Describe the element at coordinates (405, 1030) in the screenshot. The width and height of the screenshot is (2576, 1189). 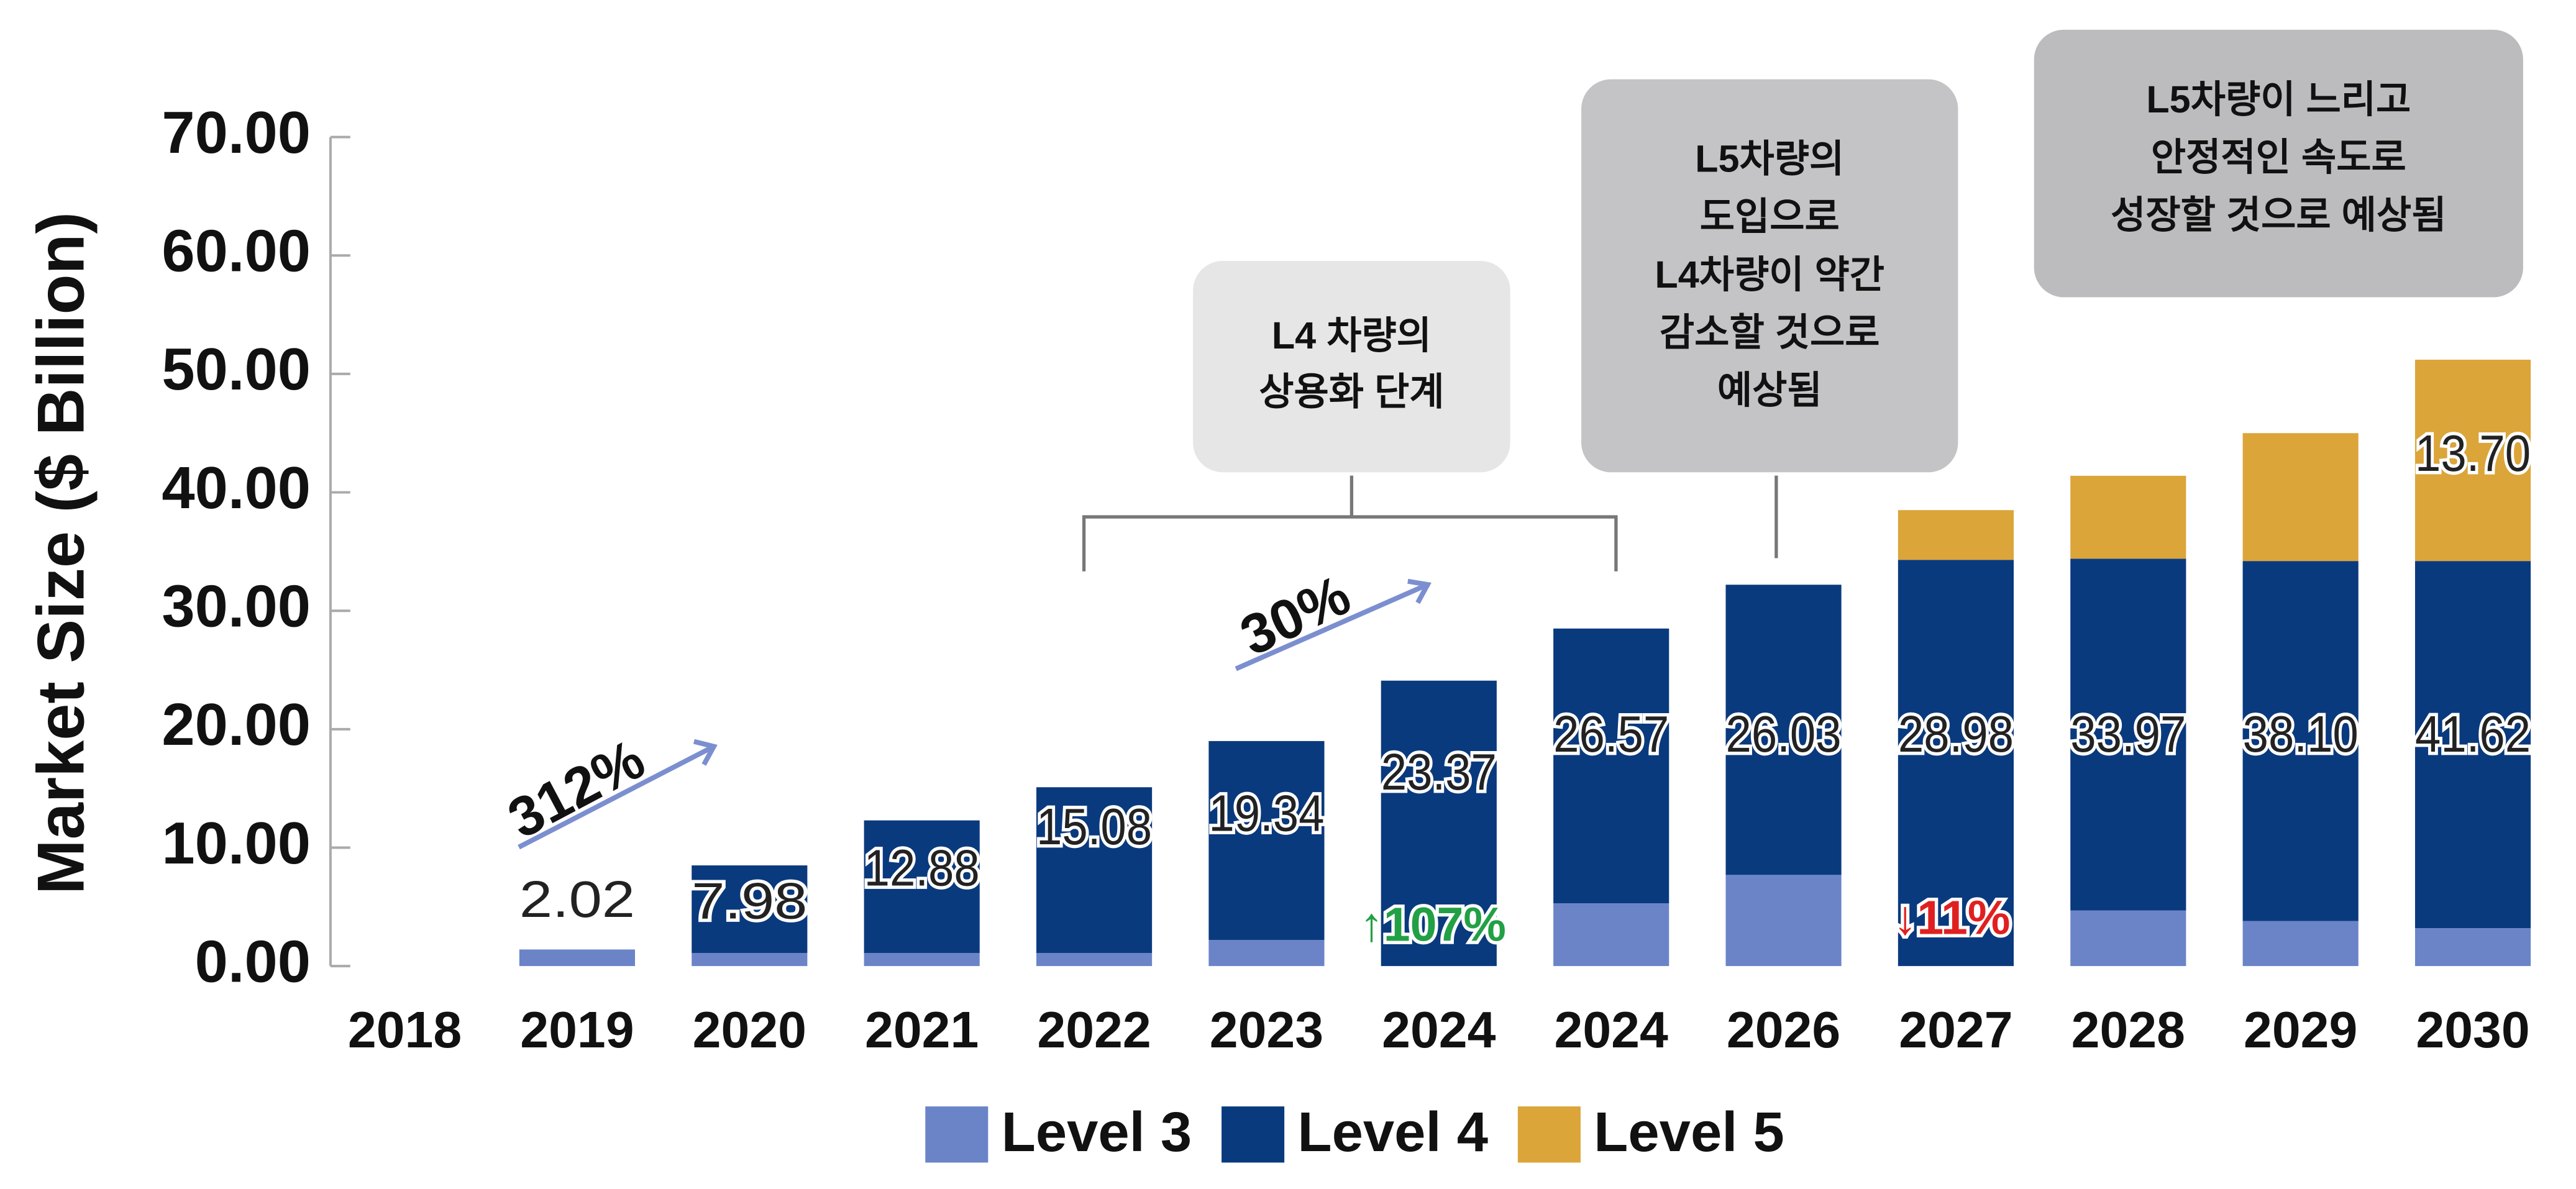
I see `x-tick-label: 2018` at that location.